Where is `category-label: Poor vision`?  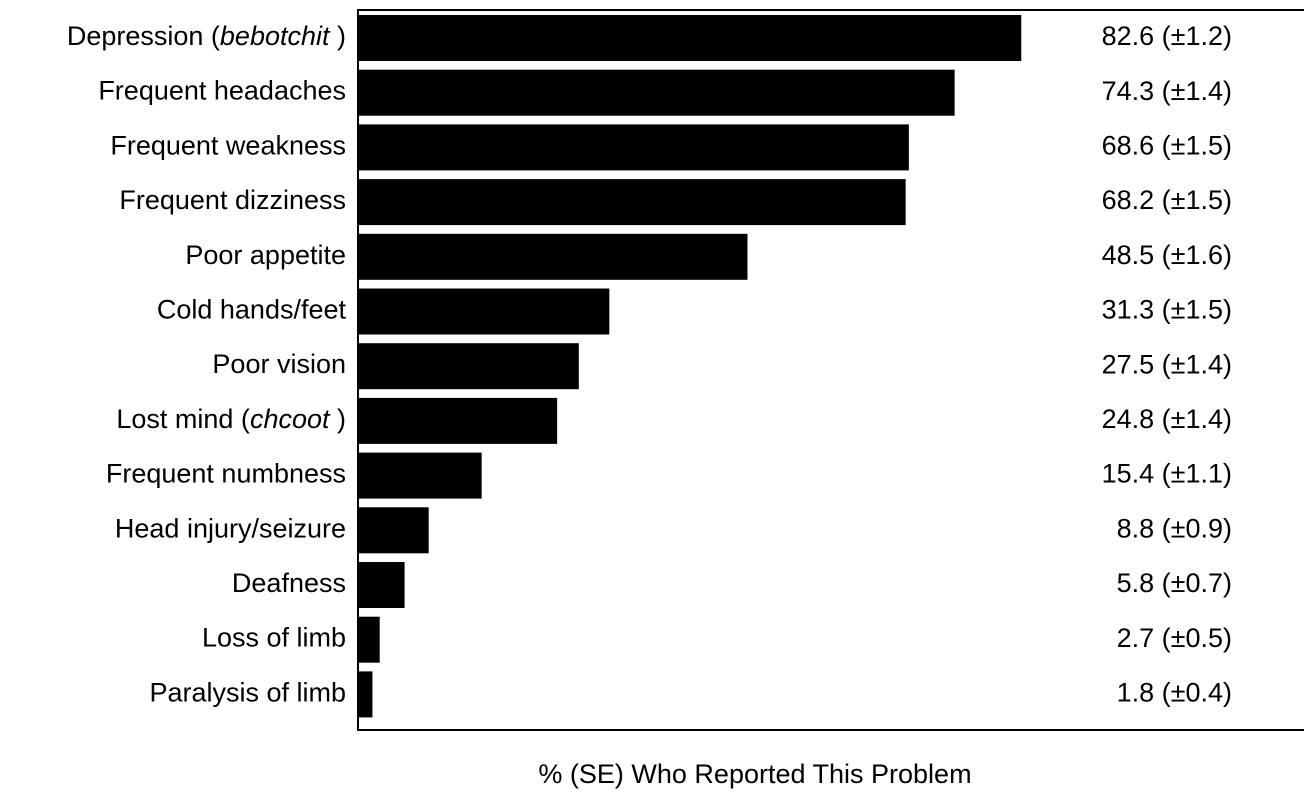
category-label: Poor vision is located at coordinates (279, 364).